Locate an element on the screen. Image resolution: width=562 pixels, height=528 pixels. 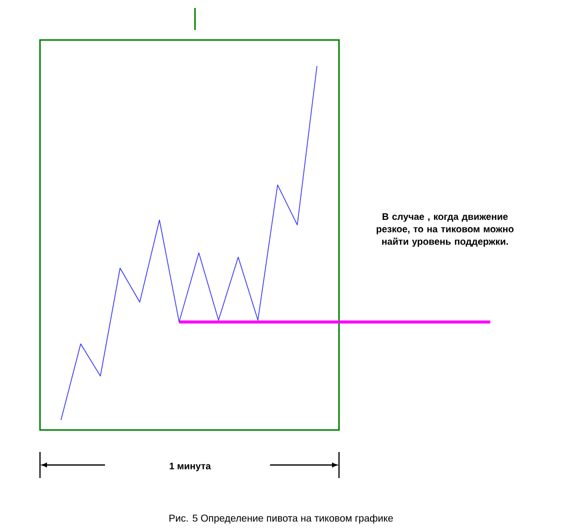
text: 1 минута is located at coordinates (190, 467).